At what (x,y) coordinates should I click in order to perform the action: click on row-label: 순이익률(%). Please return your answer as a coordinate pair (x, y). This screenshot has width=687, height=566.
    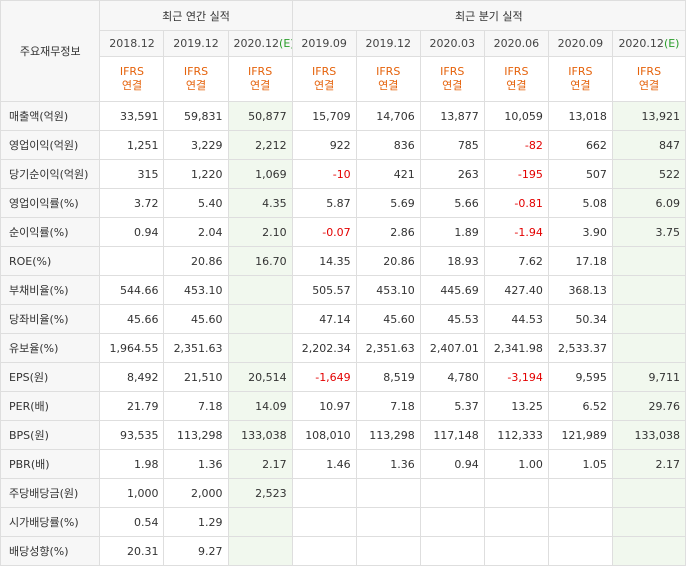
    Looking at the image, I should click on (50, 232).